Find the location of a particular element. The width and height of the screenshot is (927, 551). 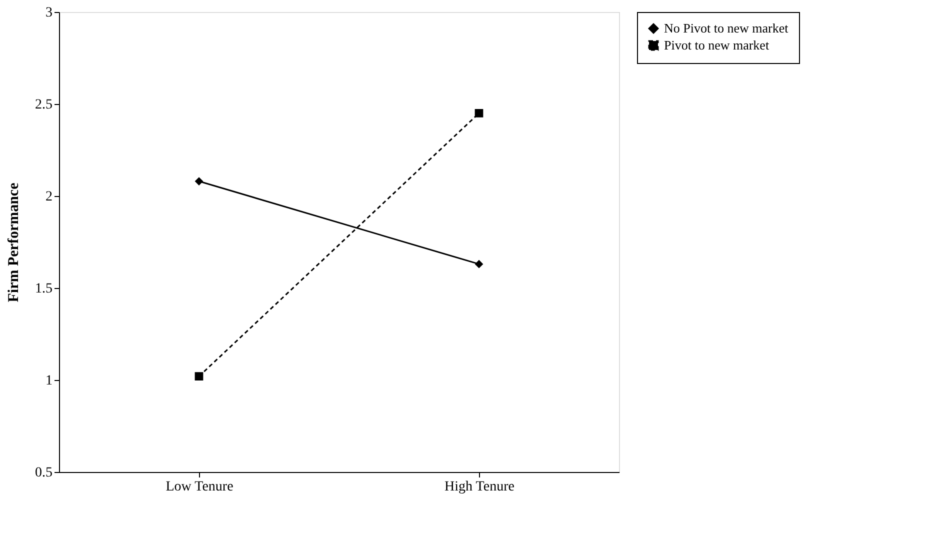

y-tick-label: 0.5 is located at coordinates (43, 473).